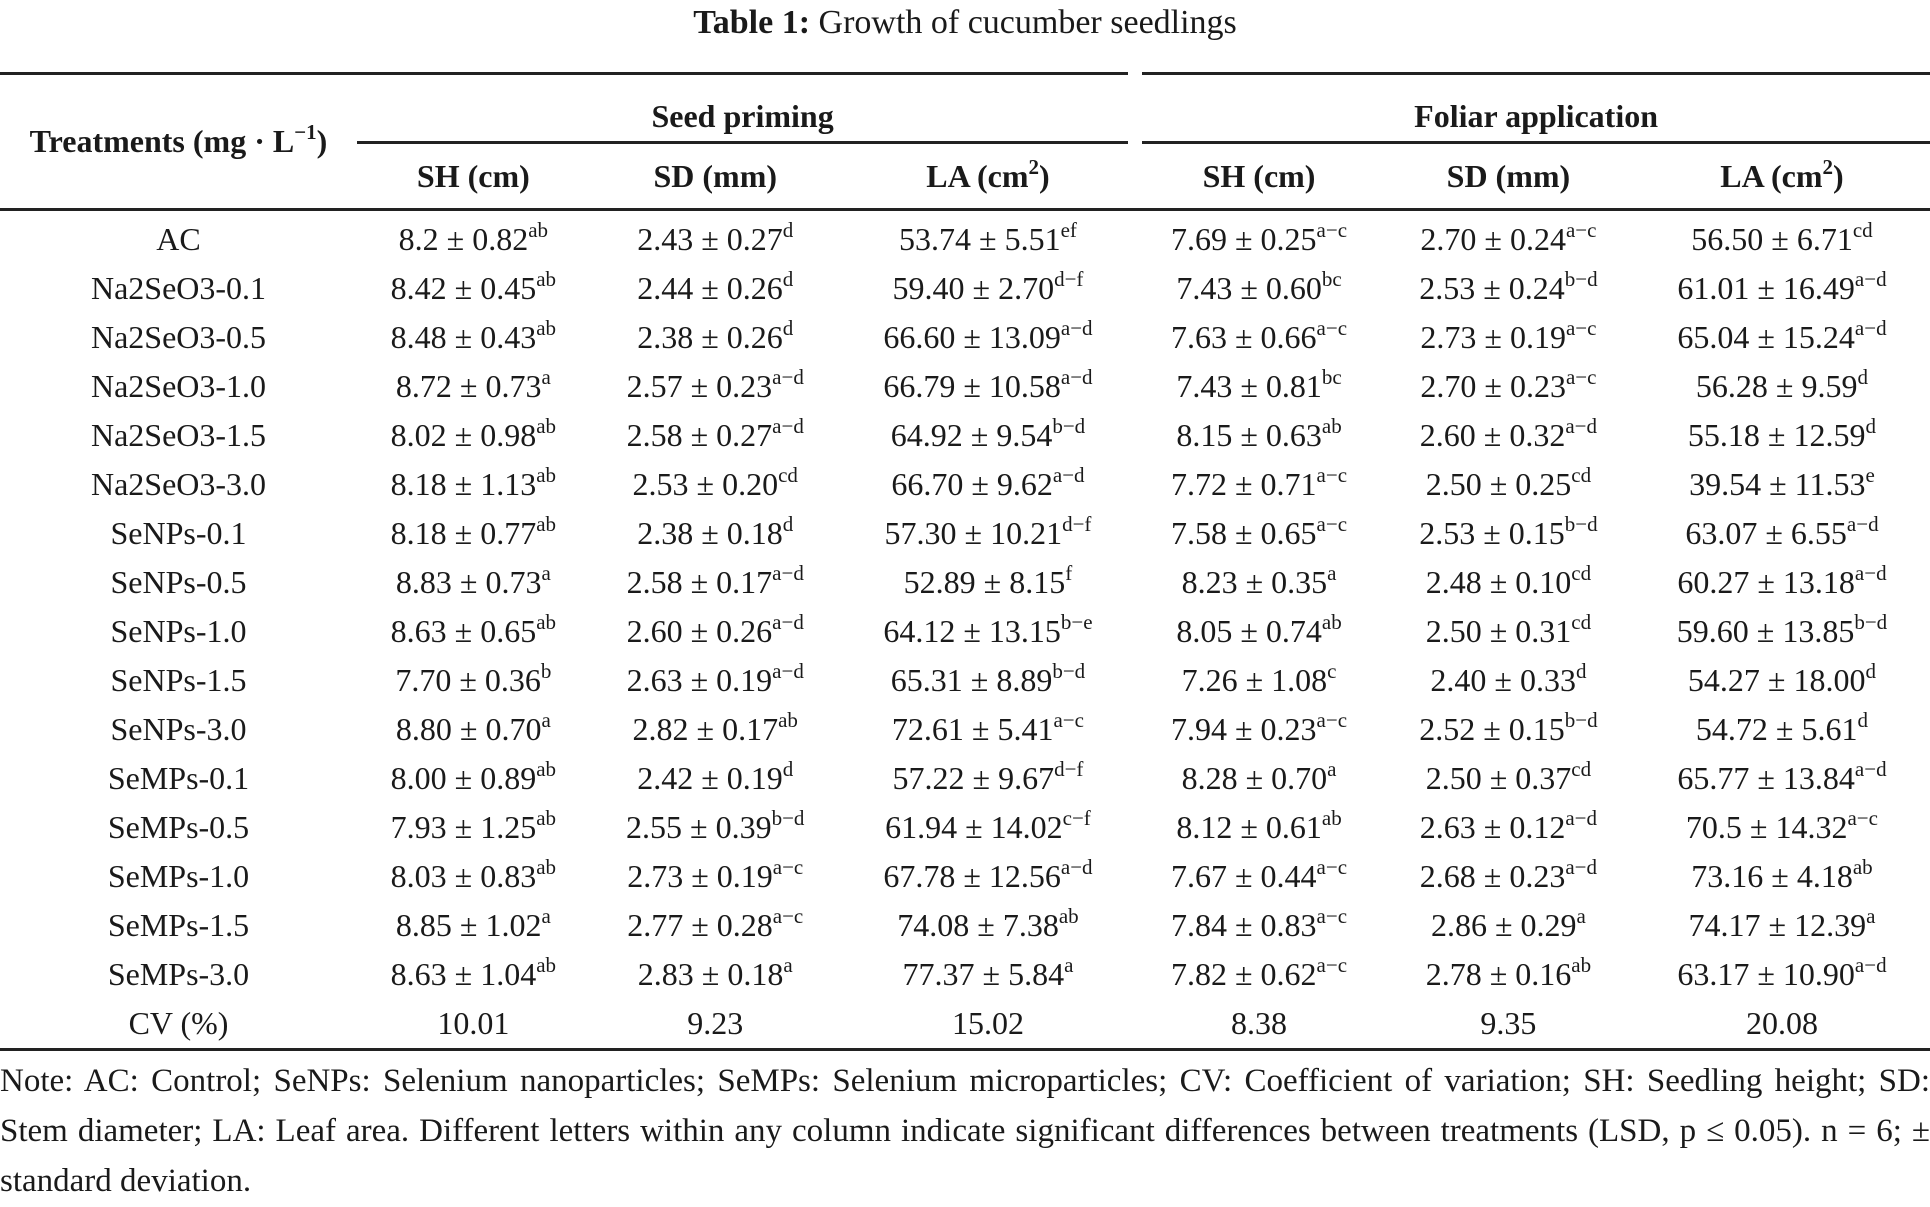  I want to click on cell-value: 74.17 ± 12.39, so click(1777, 925).